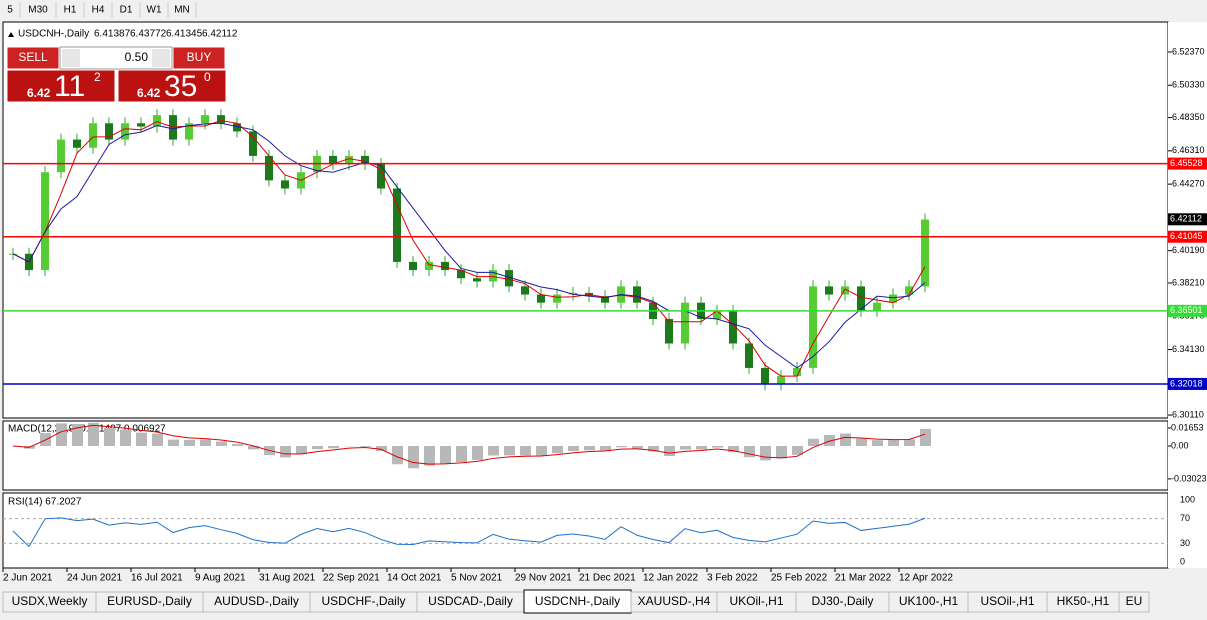 Image resolution: width=1207 pixels, height=620 pixels. What do you see at coordinates (364, 601) in the screenshot?
I see `tab-label: USDCHF-,Daily` at bounding box center [364, 601].